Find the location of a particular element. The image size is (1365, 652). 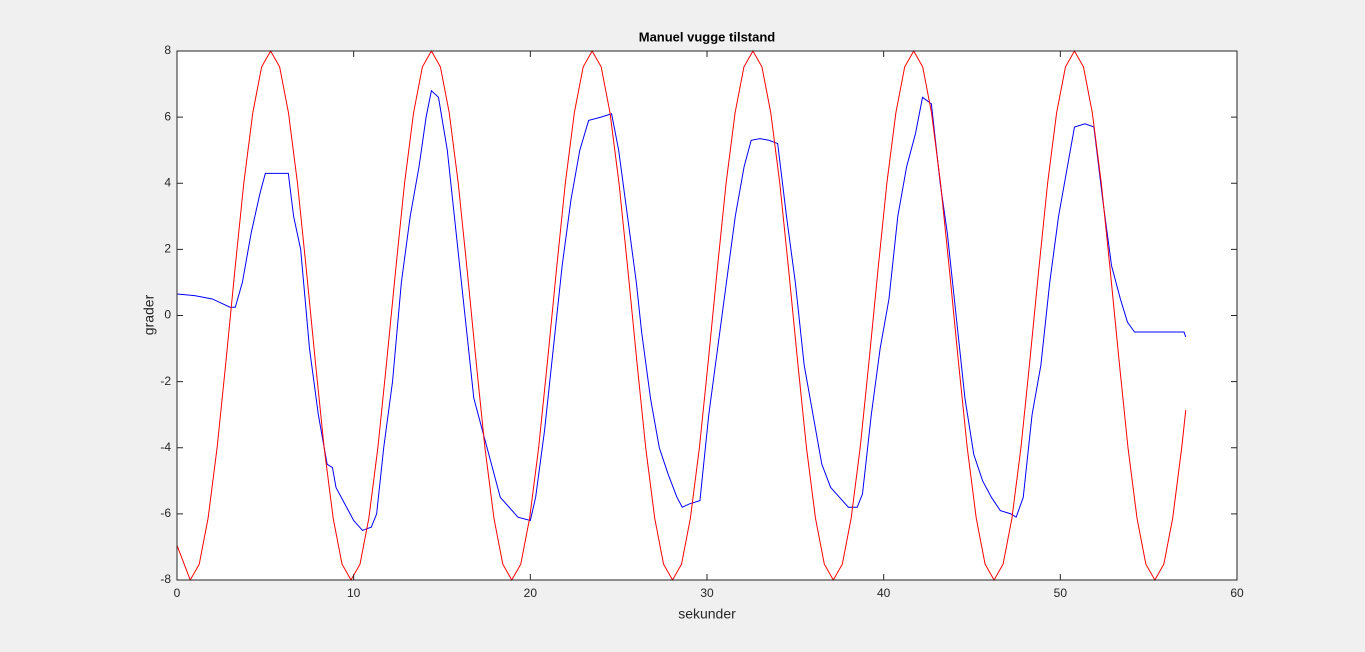

y-tick-label: 4 is located at coordinates (167, 182).